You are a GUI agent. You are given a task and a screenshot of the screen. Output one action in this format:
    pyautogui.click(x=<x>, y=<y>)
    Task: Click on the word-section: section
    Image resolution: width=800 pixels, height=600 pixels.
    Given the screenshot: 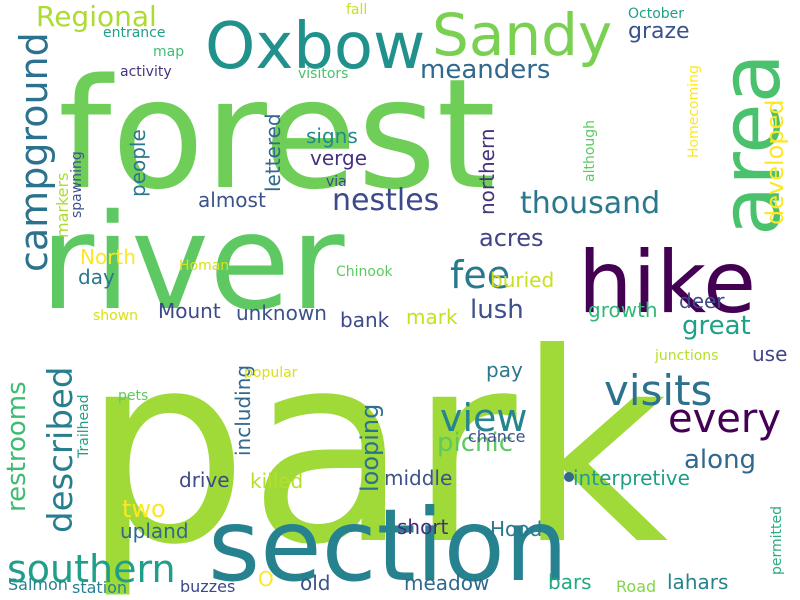 What is the action you would take?
    pyautogui.click(x=388, y=543)
    